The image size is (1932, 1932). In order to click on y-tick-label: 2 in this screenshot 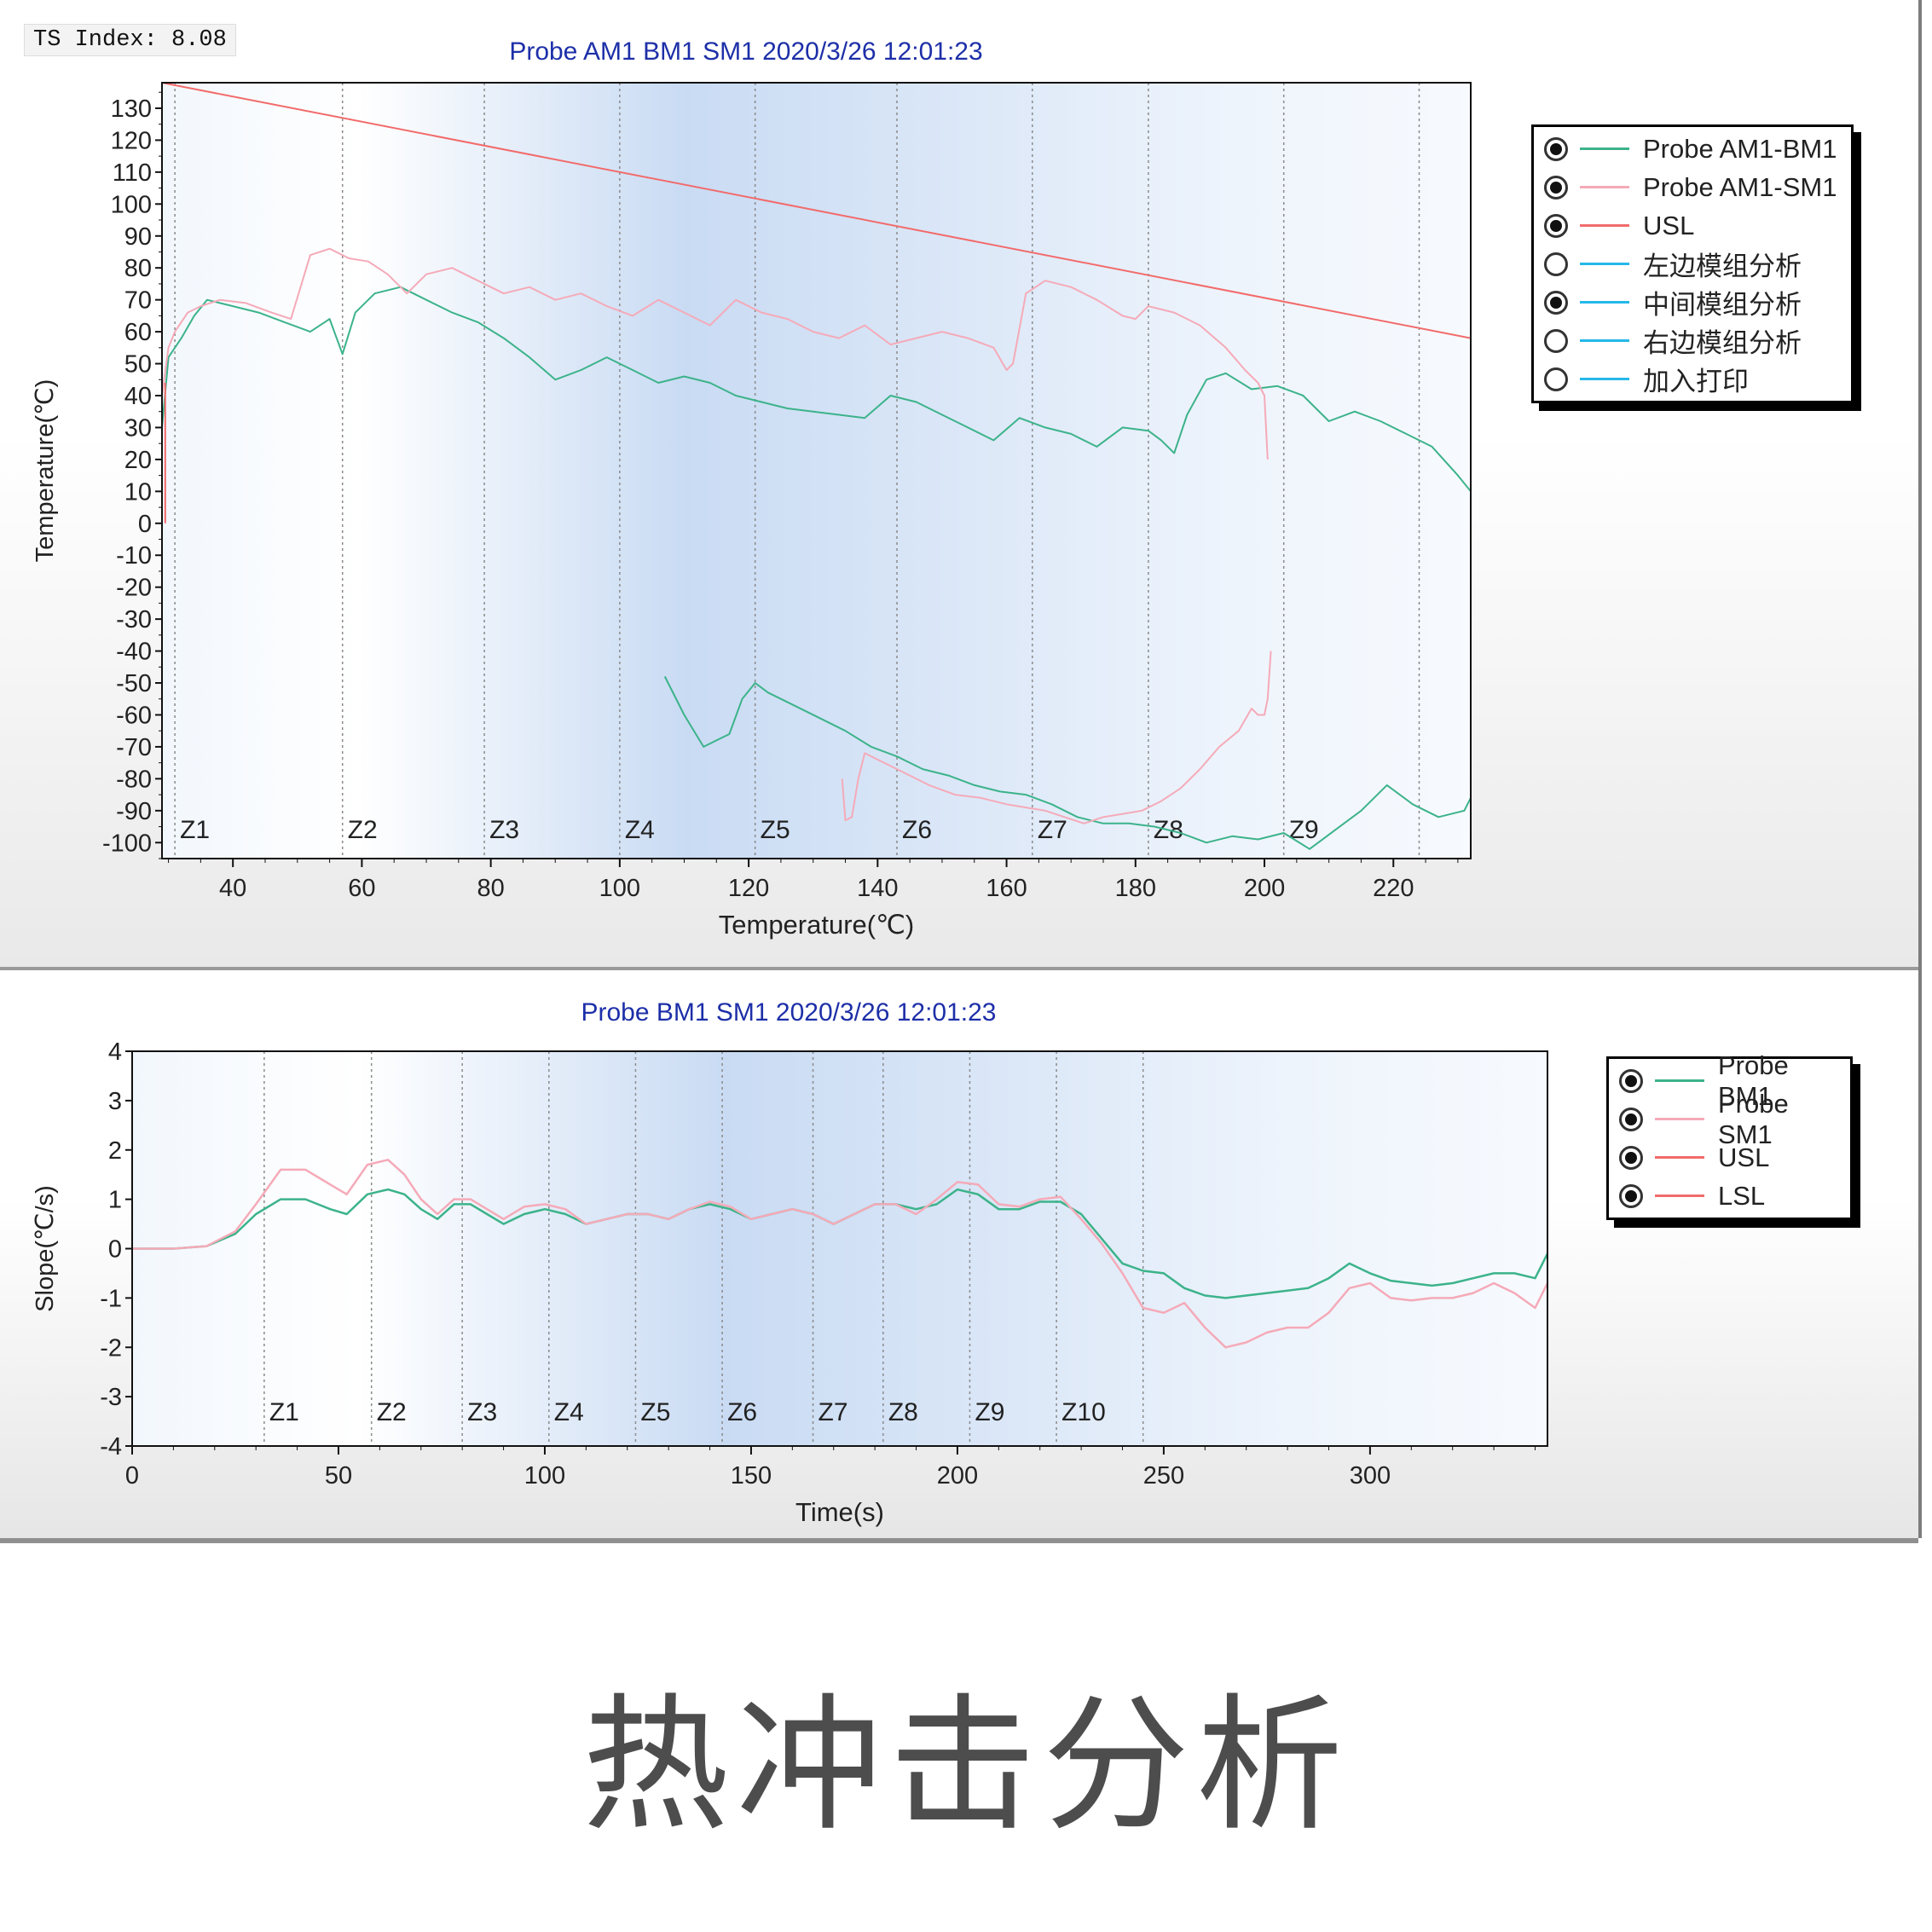, I will do `click(115, 1151)`.